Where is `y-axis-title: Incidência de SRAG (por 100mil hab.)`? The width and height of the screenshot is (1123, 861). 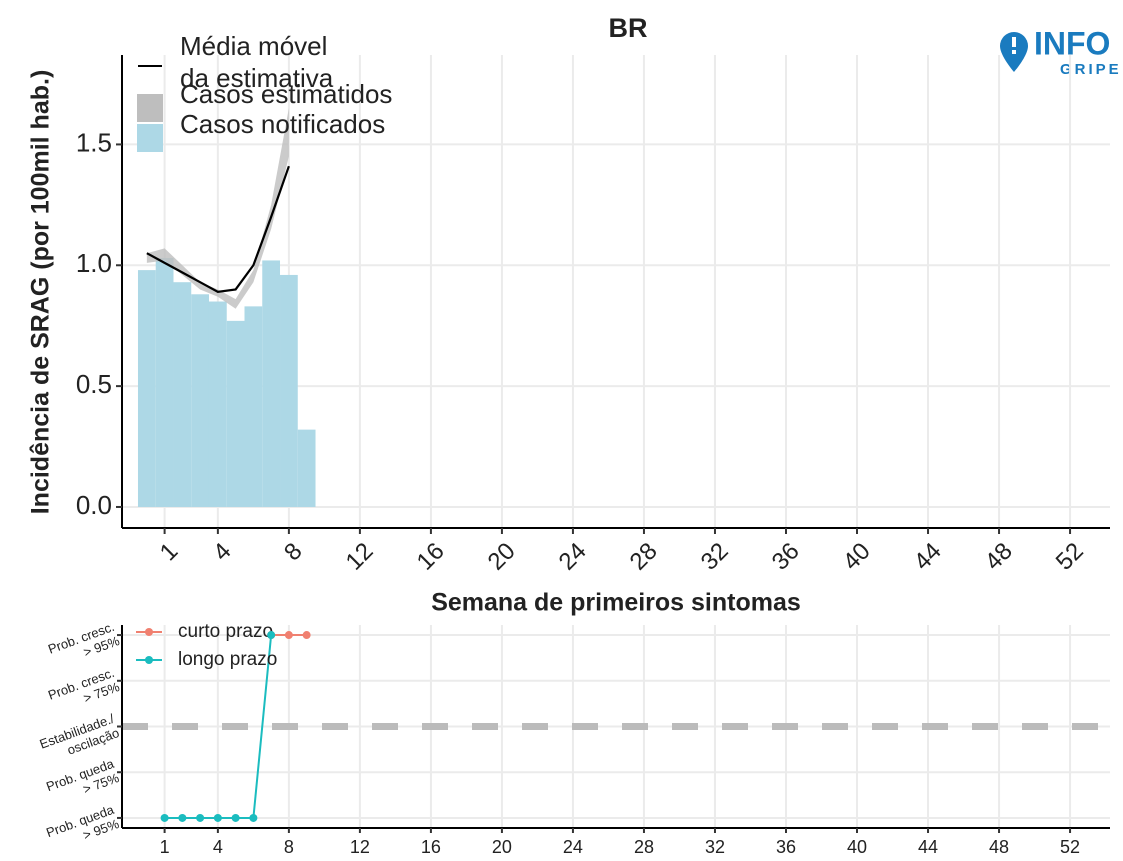
y-axis-title: Incidência de SRAG (por 100mil hab.) is located at coordinates (41, 292).